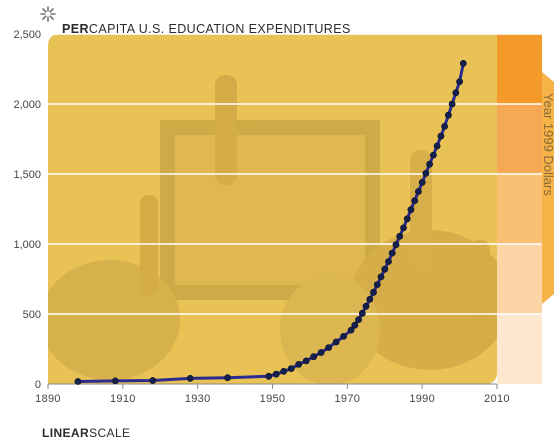 The width and height of the screenshot is (560, 442). I want to click on chart-title-rest: CAPITA U.S. EDUCATION EXPENDITURES, so click(220, 29).